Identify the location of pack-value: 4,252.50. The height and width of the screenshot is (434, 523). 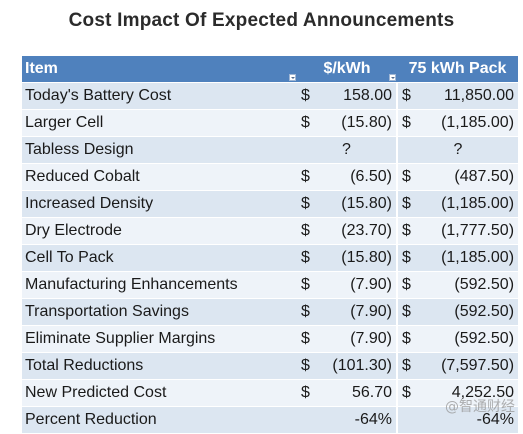
(468, 393).